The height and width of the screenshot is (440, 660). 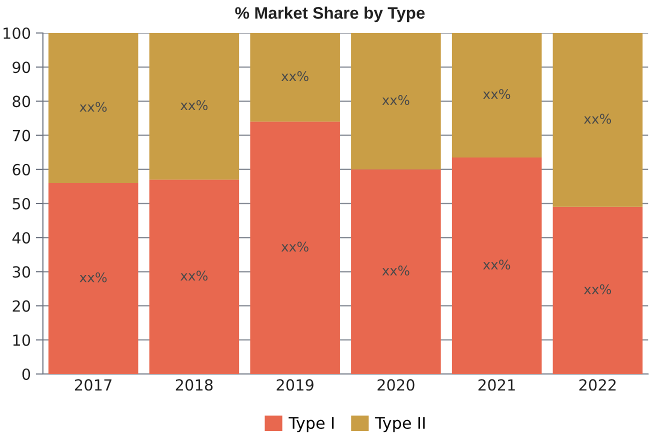 I want to click on x-tick-label: 2021, so click(x=496, y=385).